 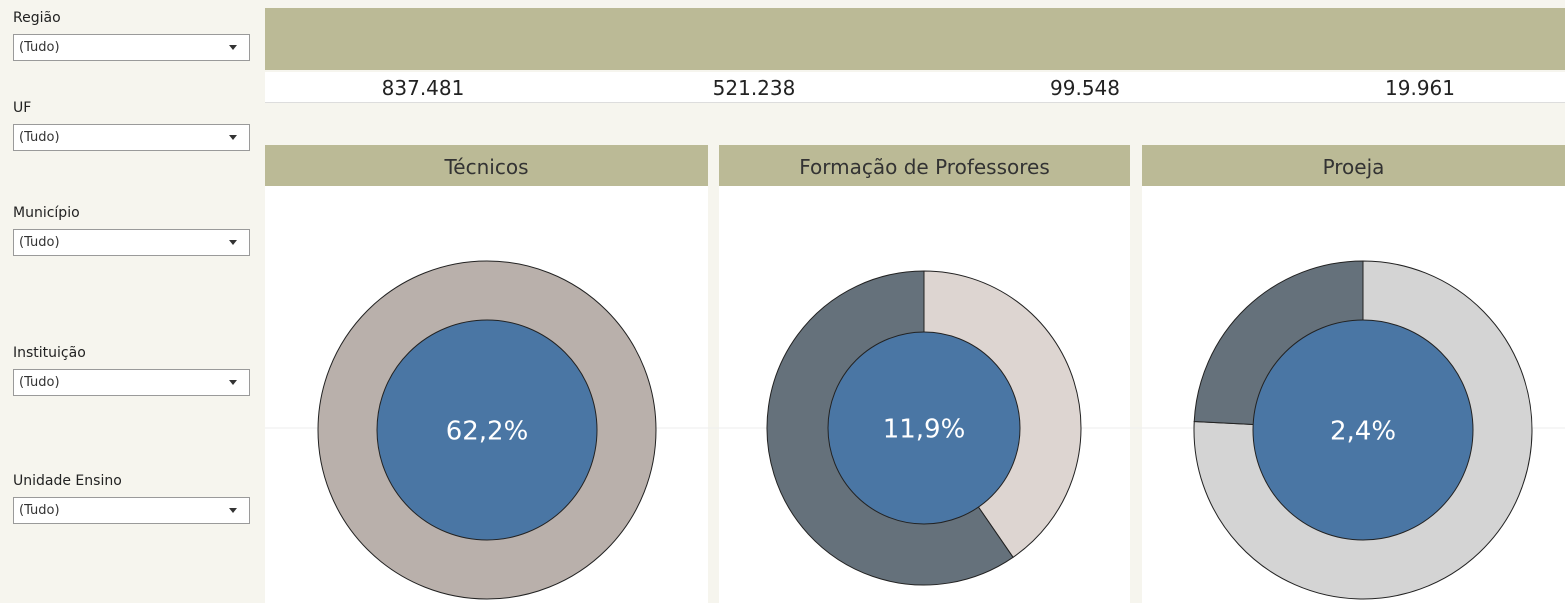 I want to click on donut-segment, so click(x=1363, y=430).